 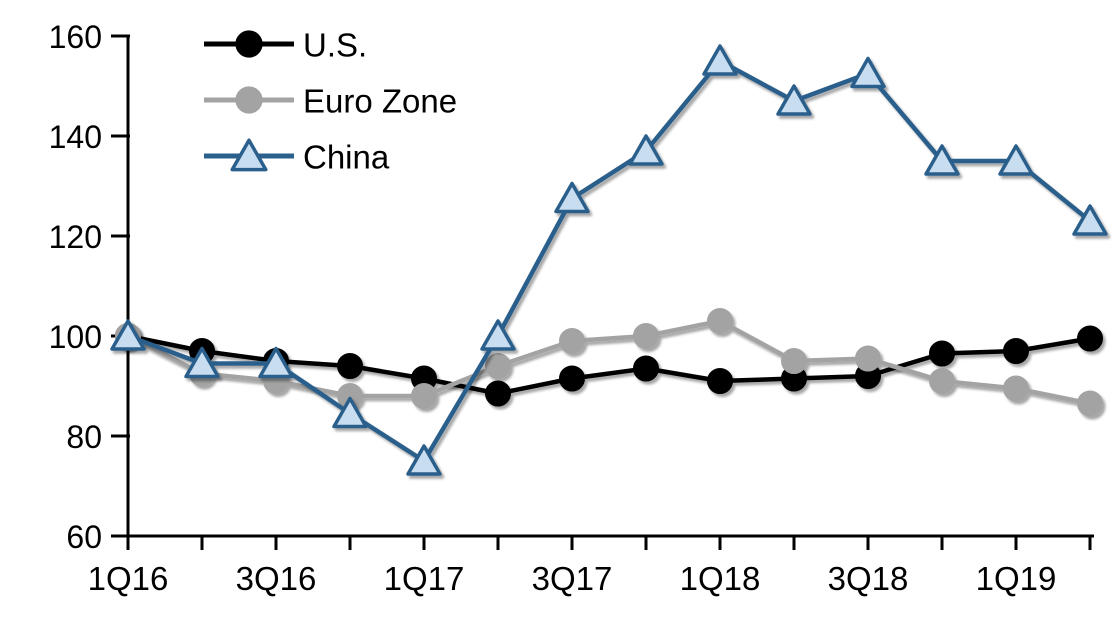 What do you see at coordinates (75, 137) in the screenshot?
I see `y-tick-label: 140` at bounding box center [75, 137].